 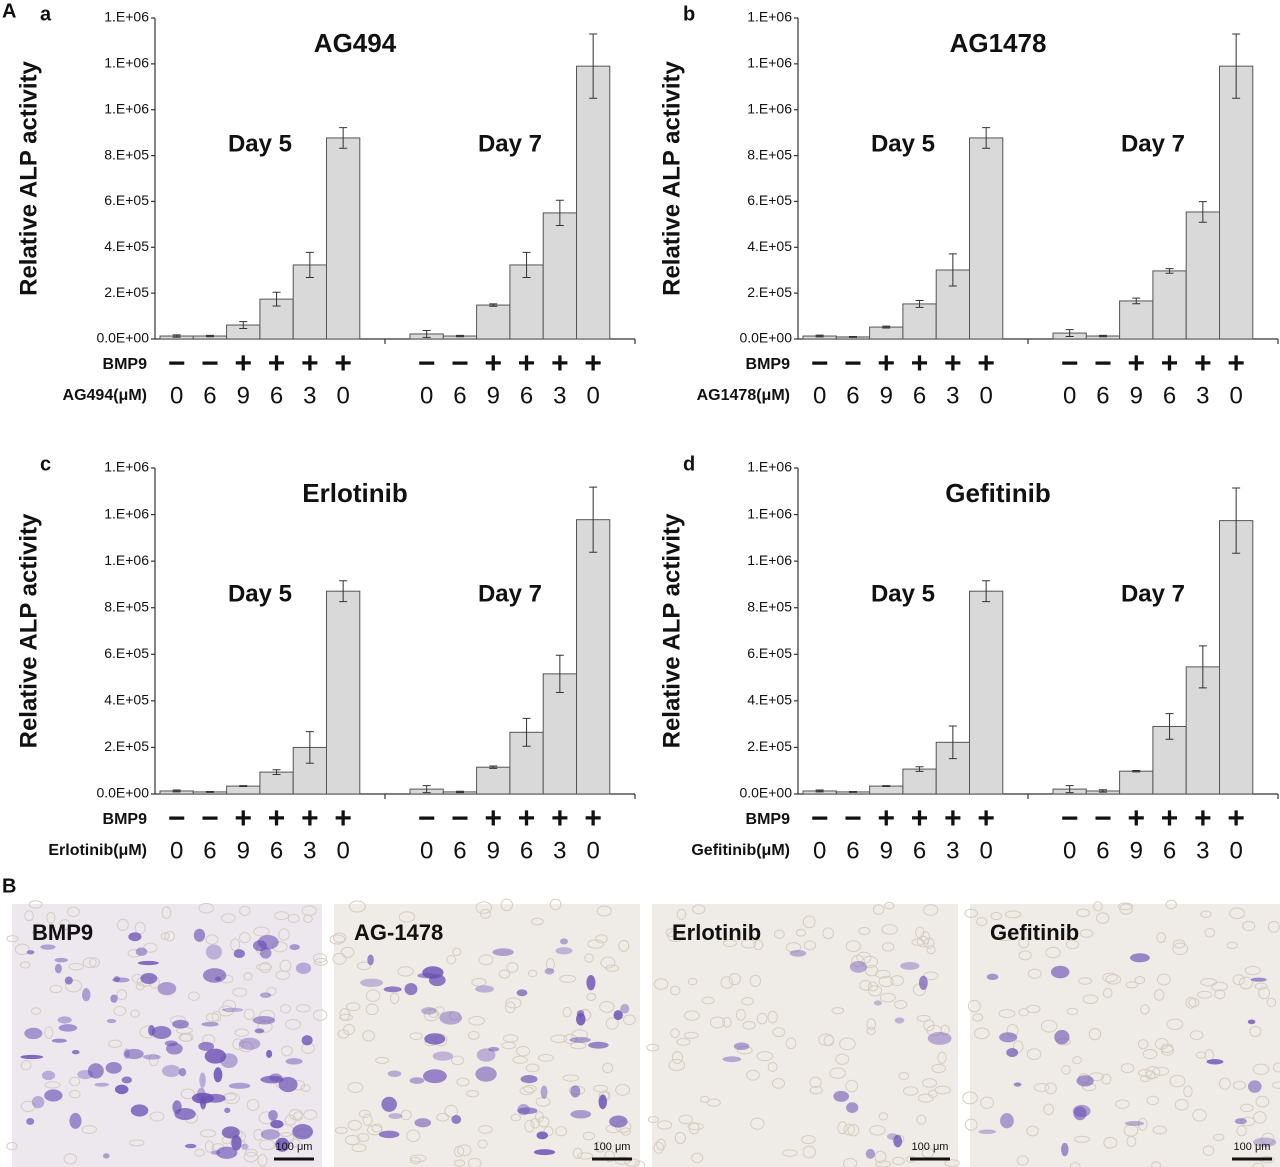 What do you see at coordinates (309, 395) in the screenshot?
I see `x-tick-label: 3` at bounding box center [309, 395].